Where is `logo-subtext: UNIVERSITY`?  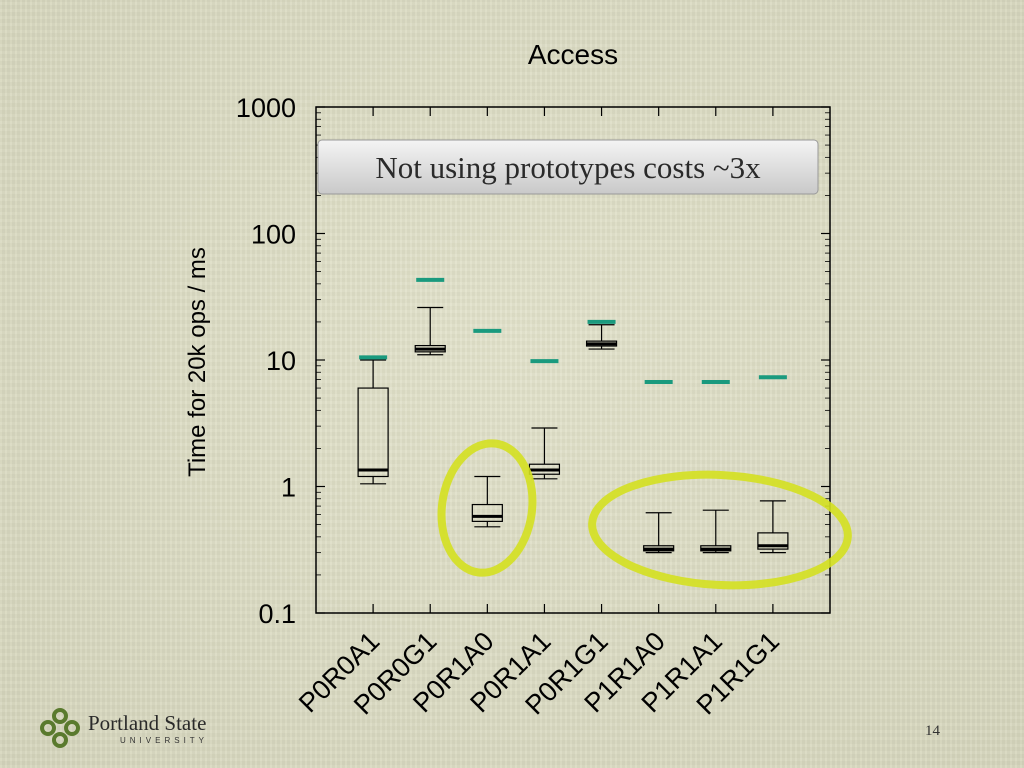
logo-subtext: UNIVERSITY is located at coordinates (164, 740).